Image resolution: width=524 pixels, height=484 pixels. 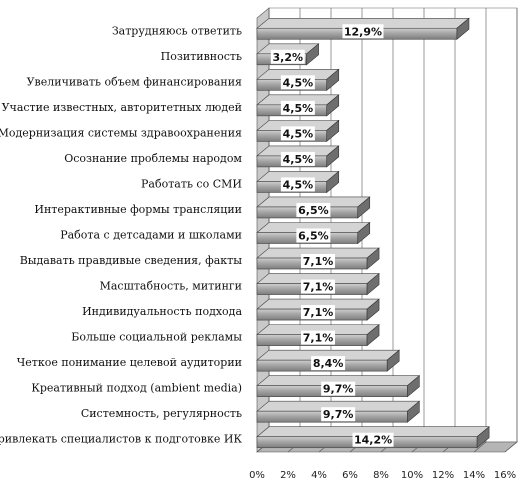 I want to click on category-label: Увеличивать объем финансирования, so click(x=134, y=81).